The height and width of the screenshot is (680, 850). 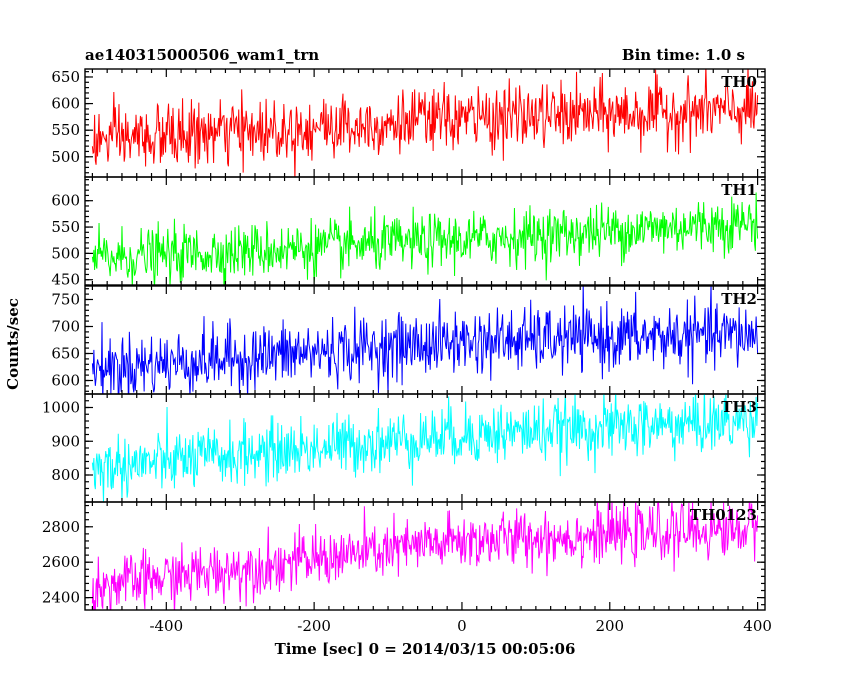 What do you see at coordinates (65, 441) in the screenshot?
I see `y-tick-label: 900` at bounding box center [65, 441].